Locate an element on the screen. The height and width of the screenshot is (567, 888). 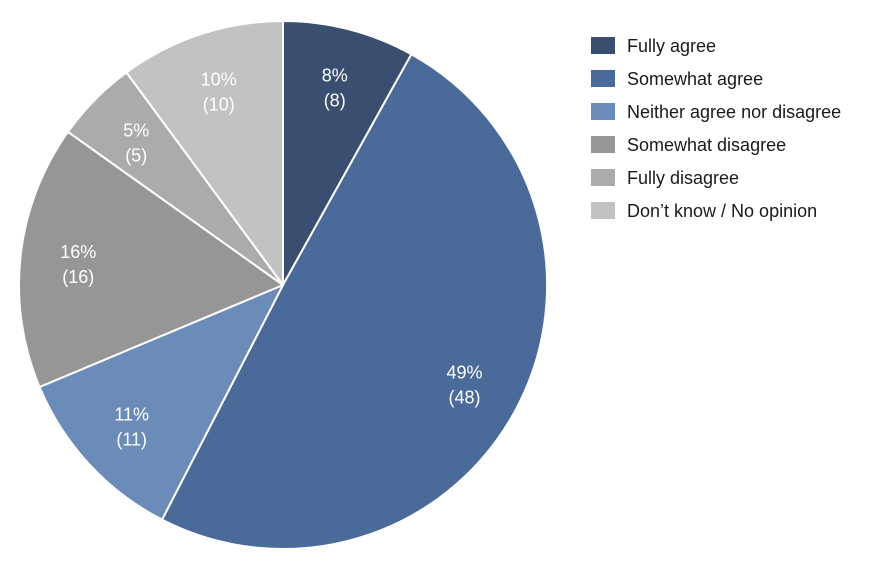
pie-label-count-somewhat-agree: (48) is located at coordinates (464, 397).